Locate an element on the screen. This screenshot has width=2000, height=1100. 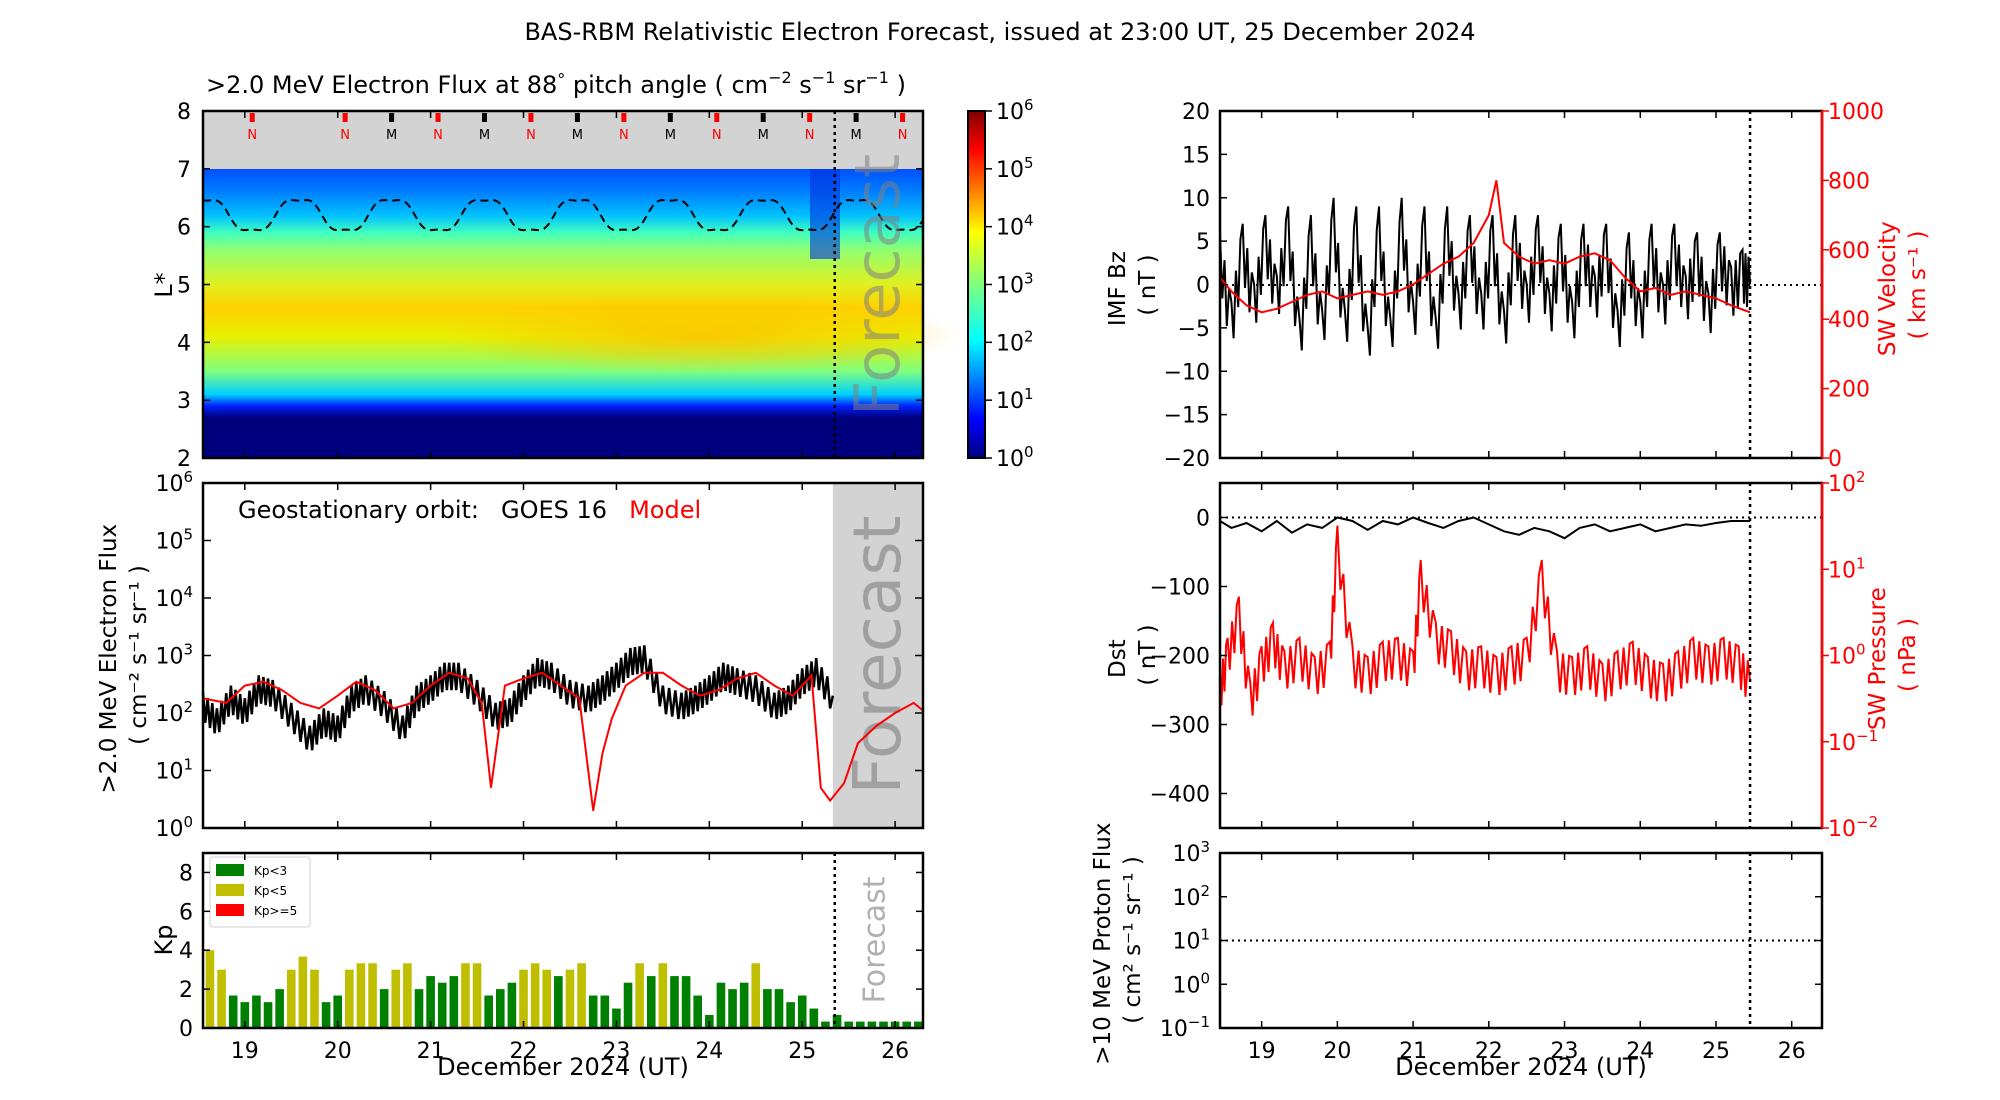
y-tick-label: −400 is located at coordinates (1180, 795).